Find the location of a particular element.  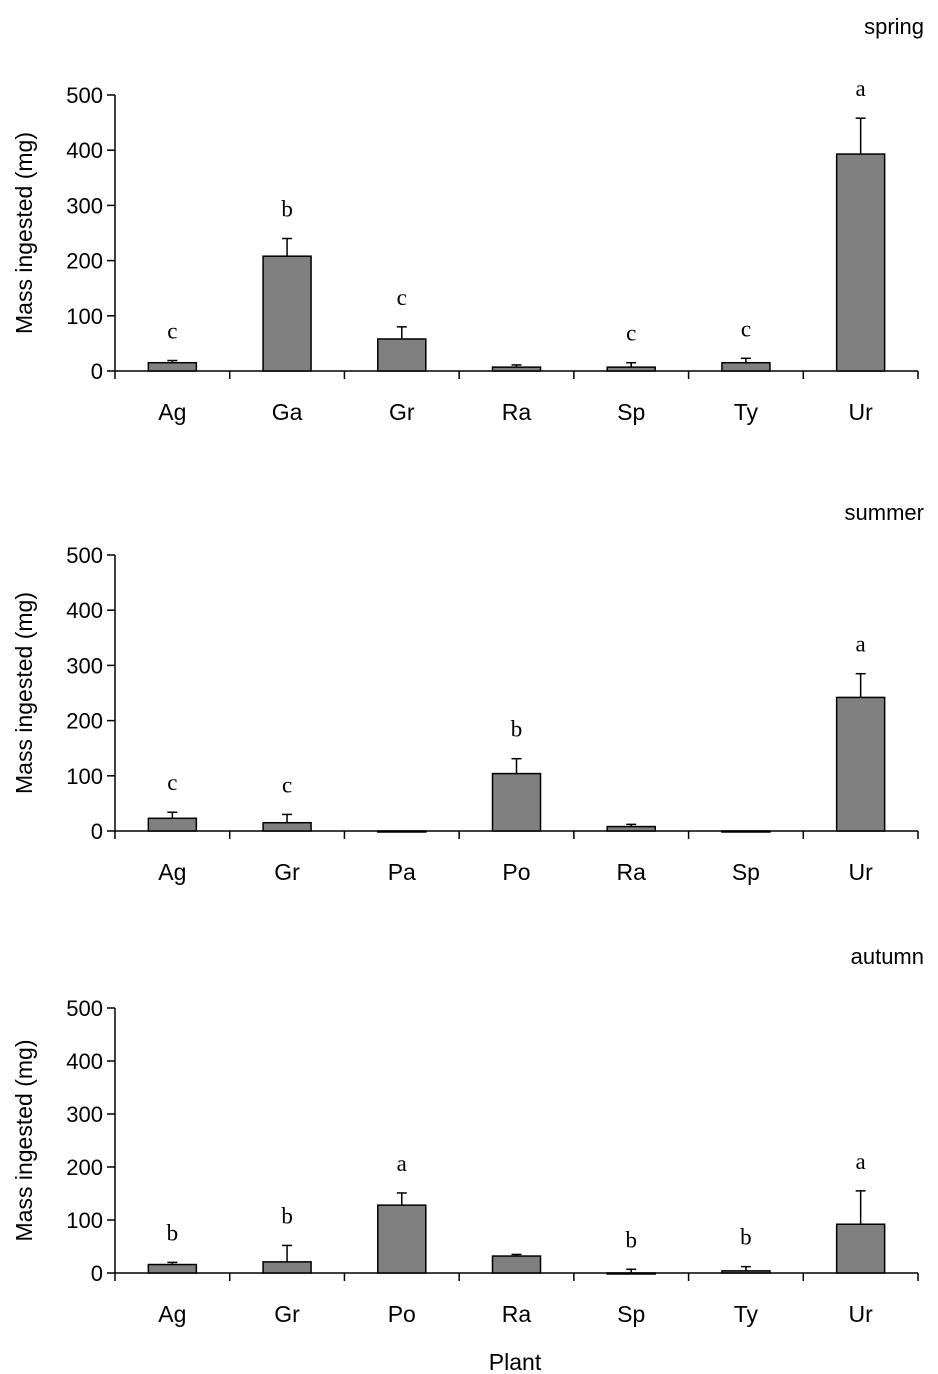

significance-label-Ga: b is located at coordinates (287, 209).